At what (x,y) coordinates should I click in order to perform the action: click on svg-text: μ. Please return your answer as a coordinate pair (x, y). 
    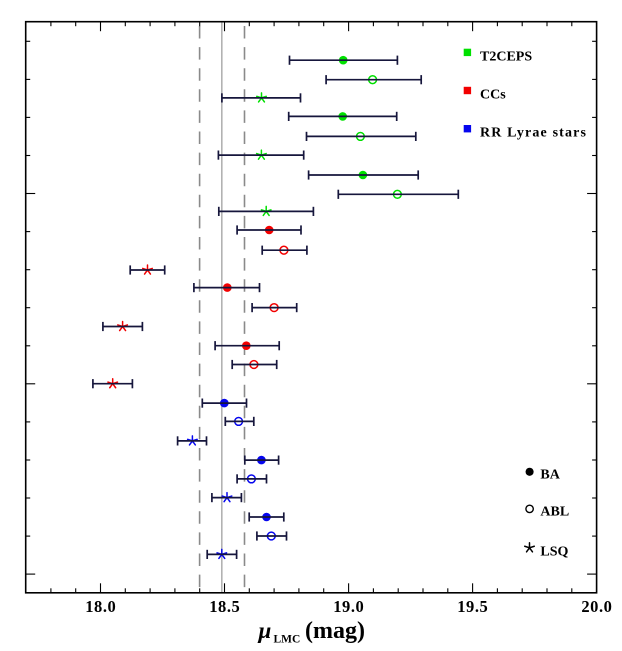
    Looking at the image, I should click on (265, 630).